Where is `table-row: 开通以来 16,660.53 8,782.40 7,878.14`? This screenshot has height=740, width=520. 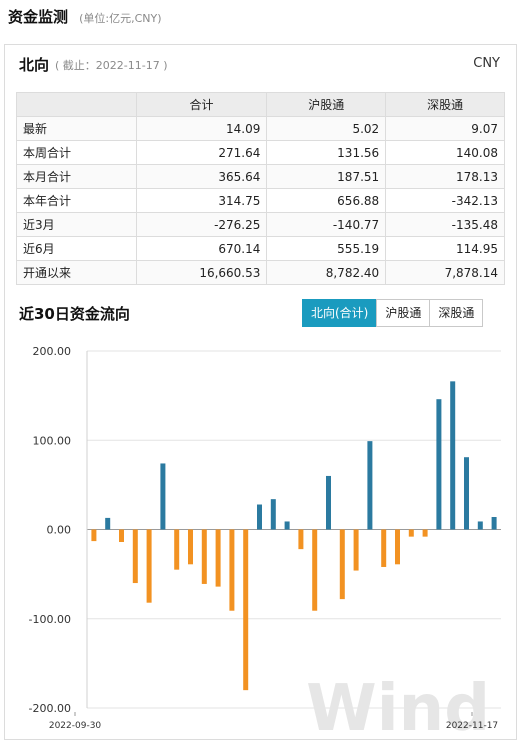
table-row: 开通以来 16,660.53 8,782.40 7,878.14 is located at coordinates (260, 272).